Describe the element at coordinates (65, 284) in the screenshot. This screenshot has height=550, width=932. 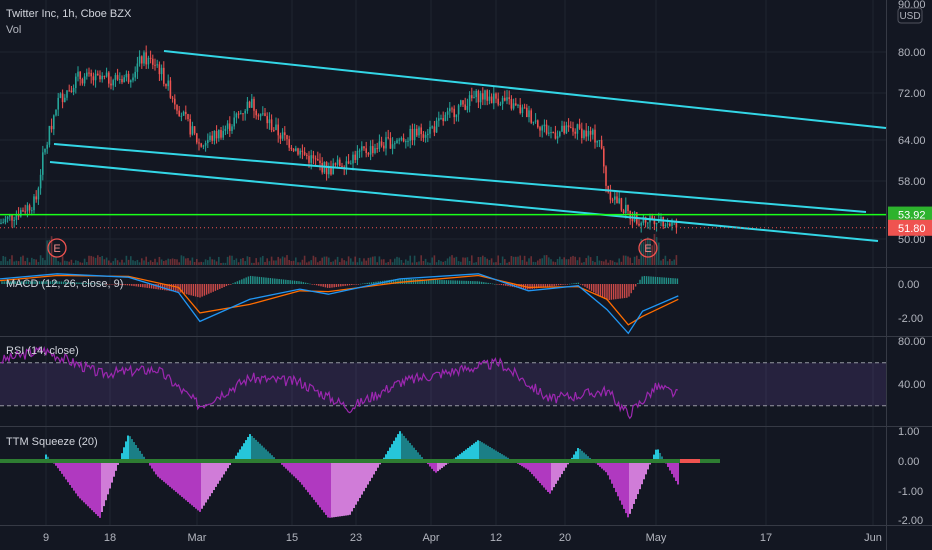
I see `macd-label: MACD (12, 26, close, 9)` at that location.